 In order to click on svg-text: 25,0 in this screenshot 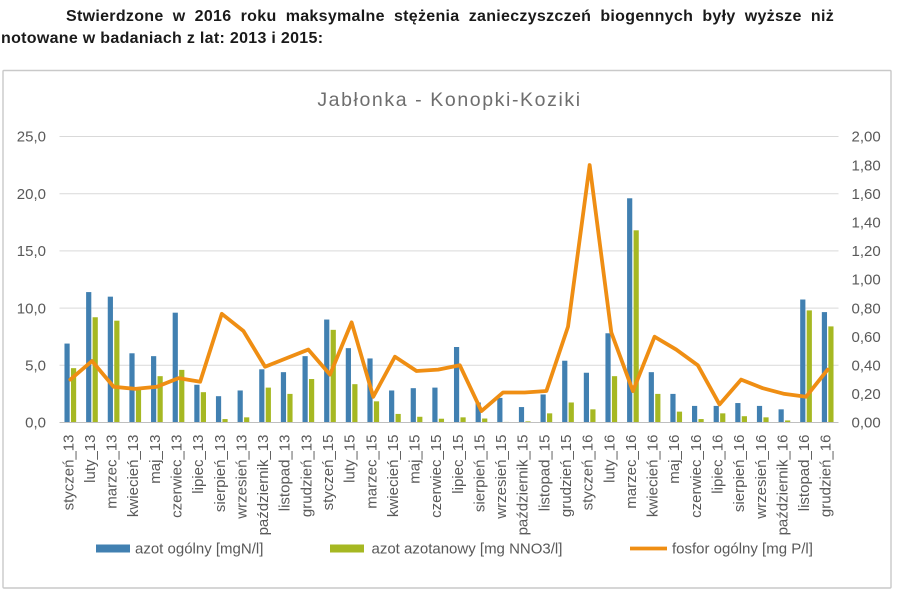, I will do `click(31, 137)`.